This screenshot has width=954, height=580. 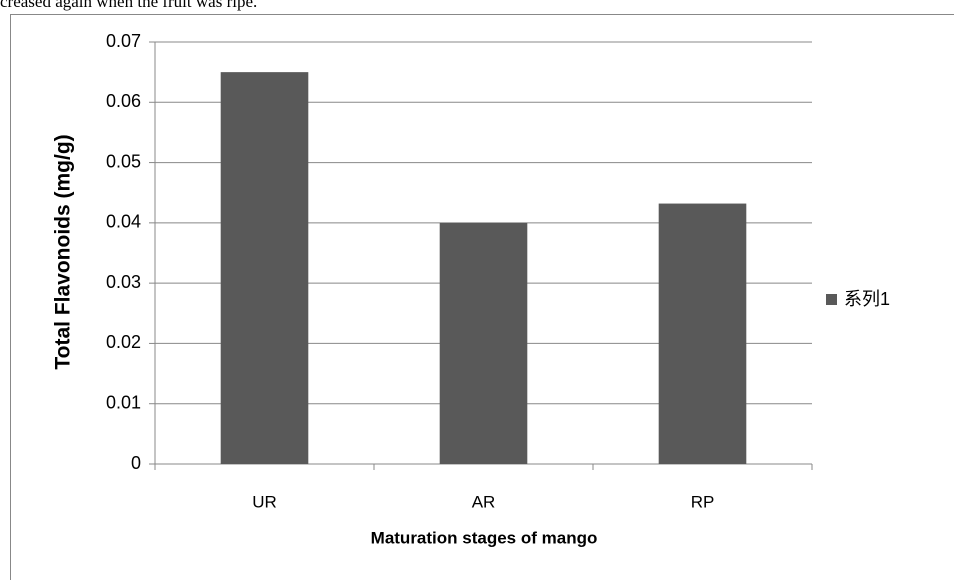 What do you see at coordinates (484, 501) in the screenshot?
I see `x-tick-label: AR` at bounding box center [484, 501].